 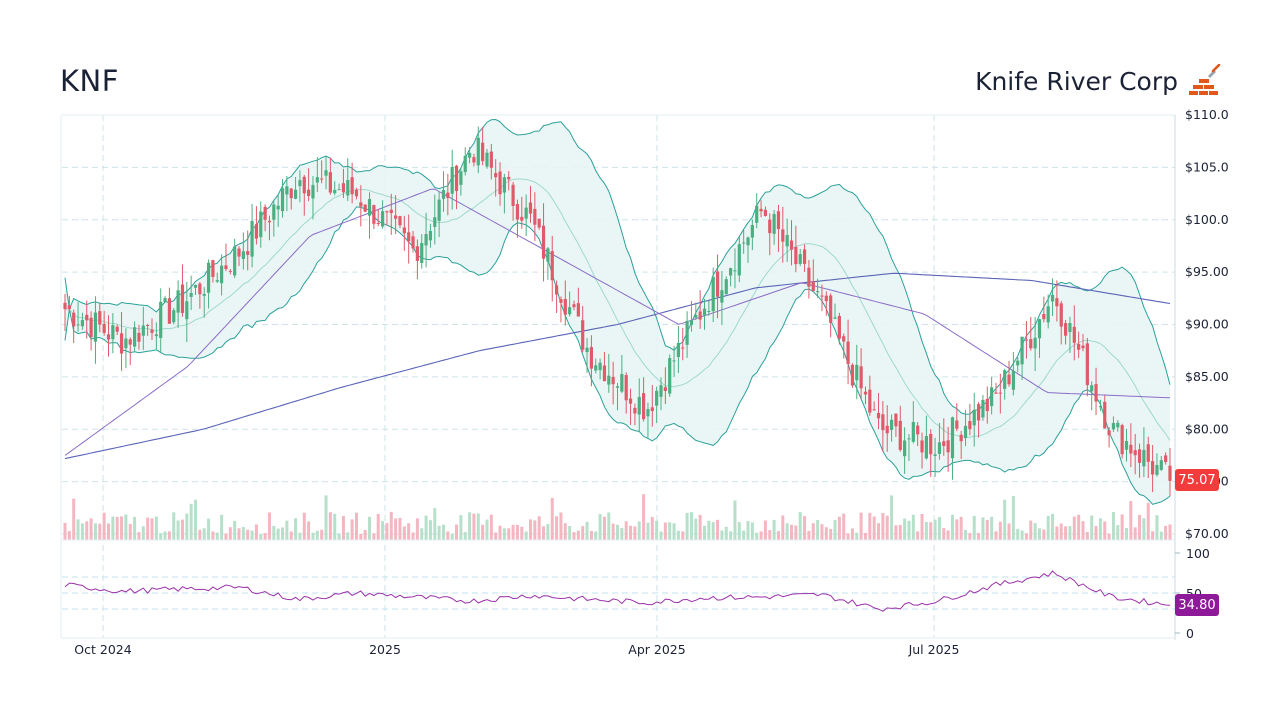 What do you see at coordinates (1207, 376) in the screenshot?
I see `svg-text: $85.00` at bounding box center [1207, 376].